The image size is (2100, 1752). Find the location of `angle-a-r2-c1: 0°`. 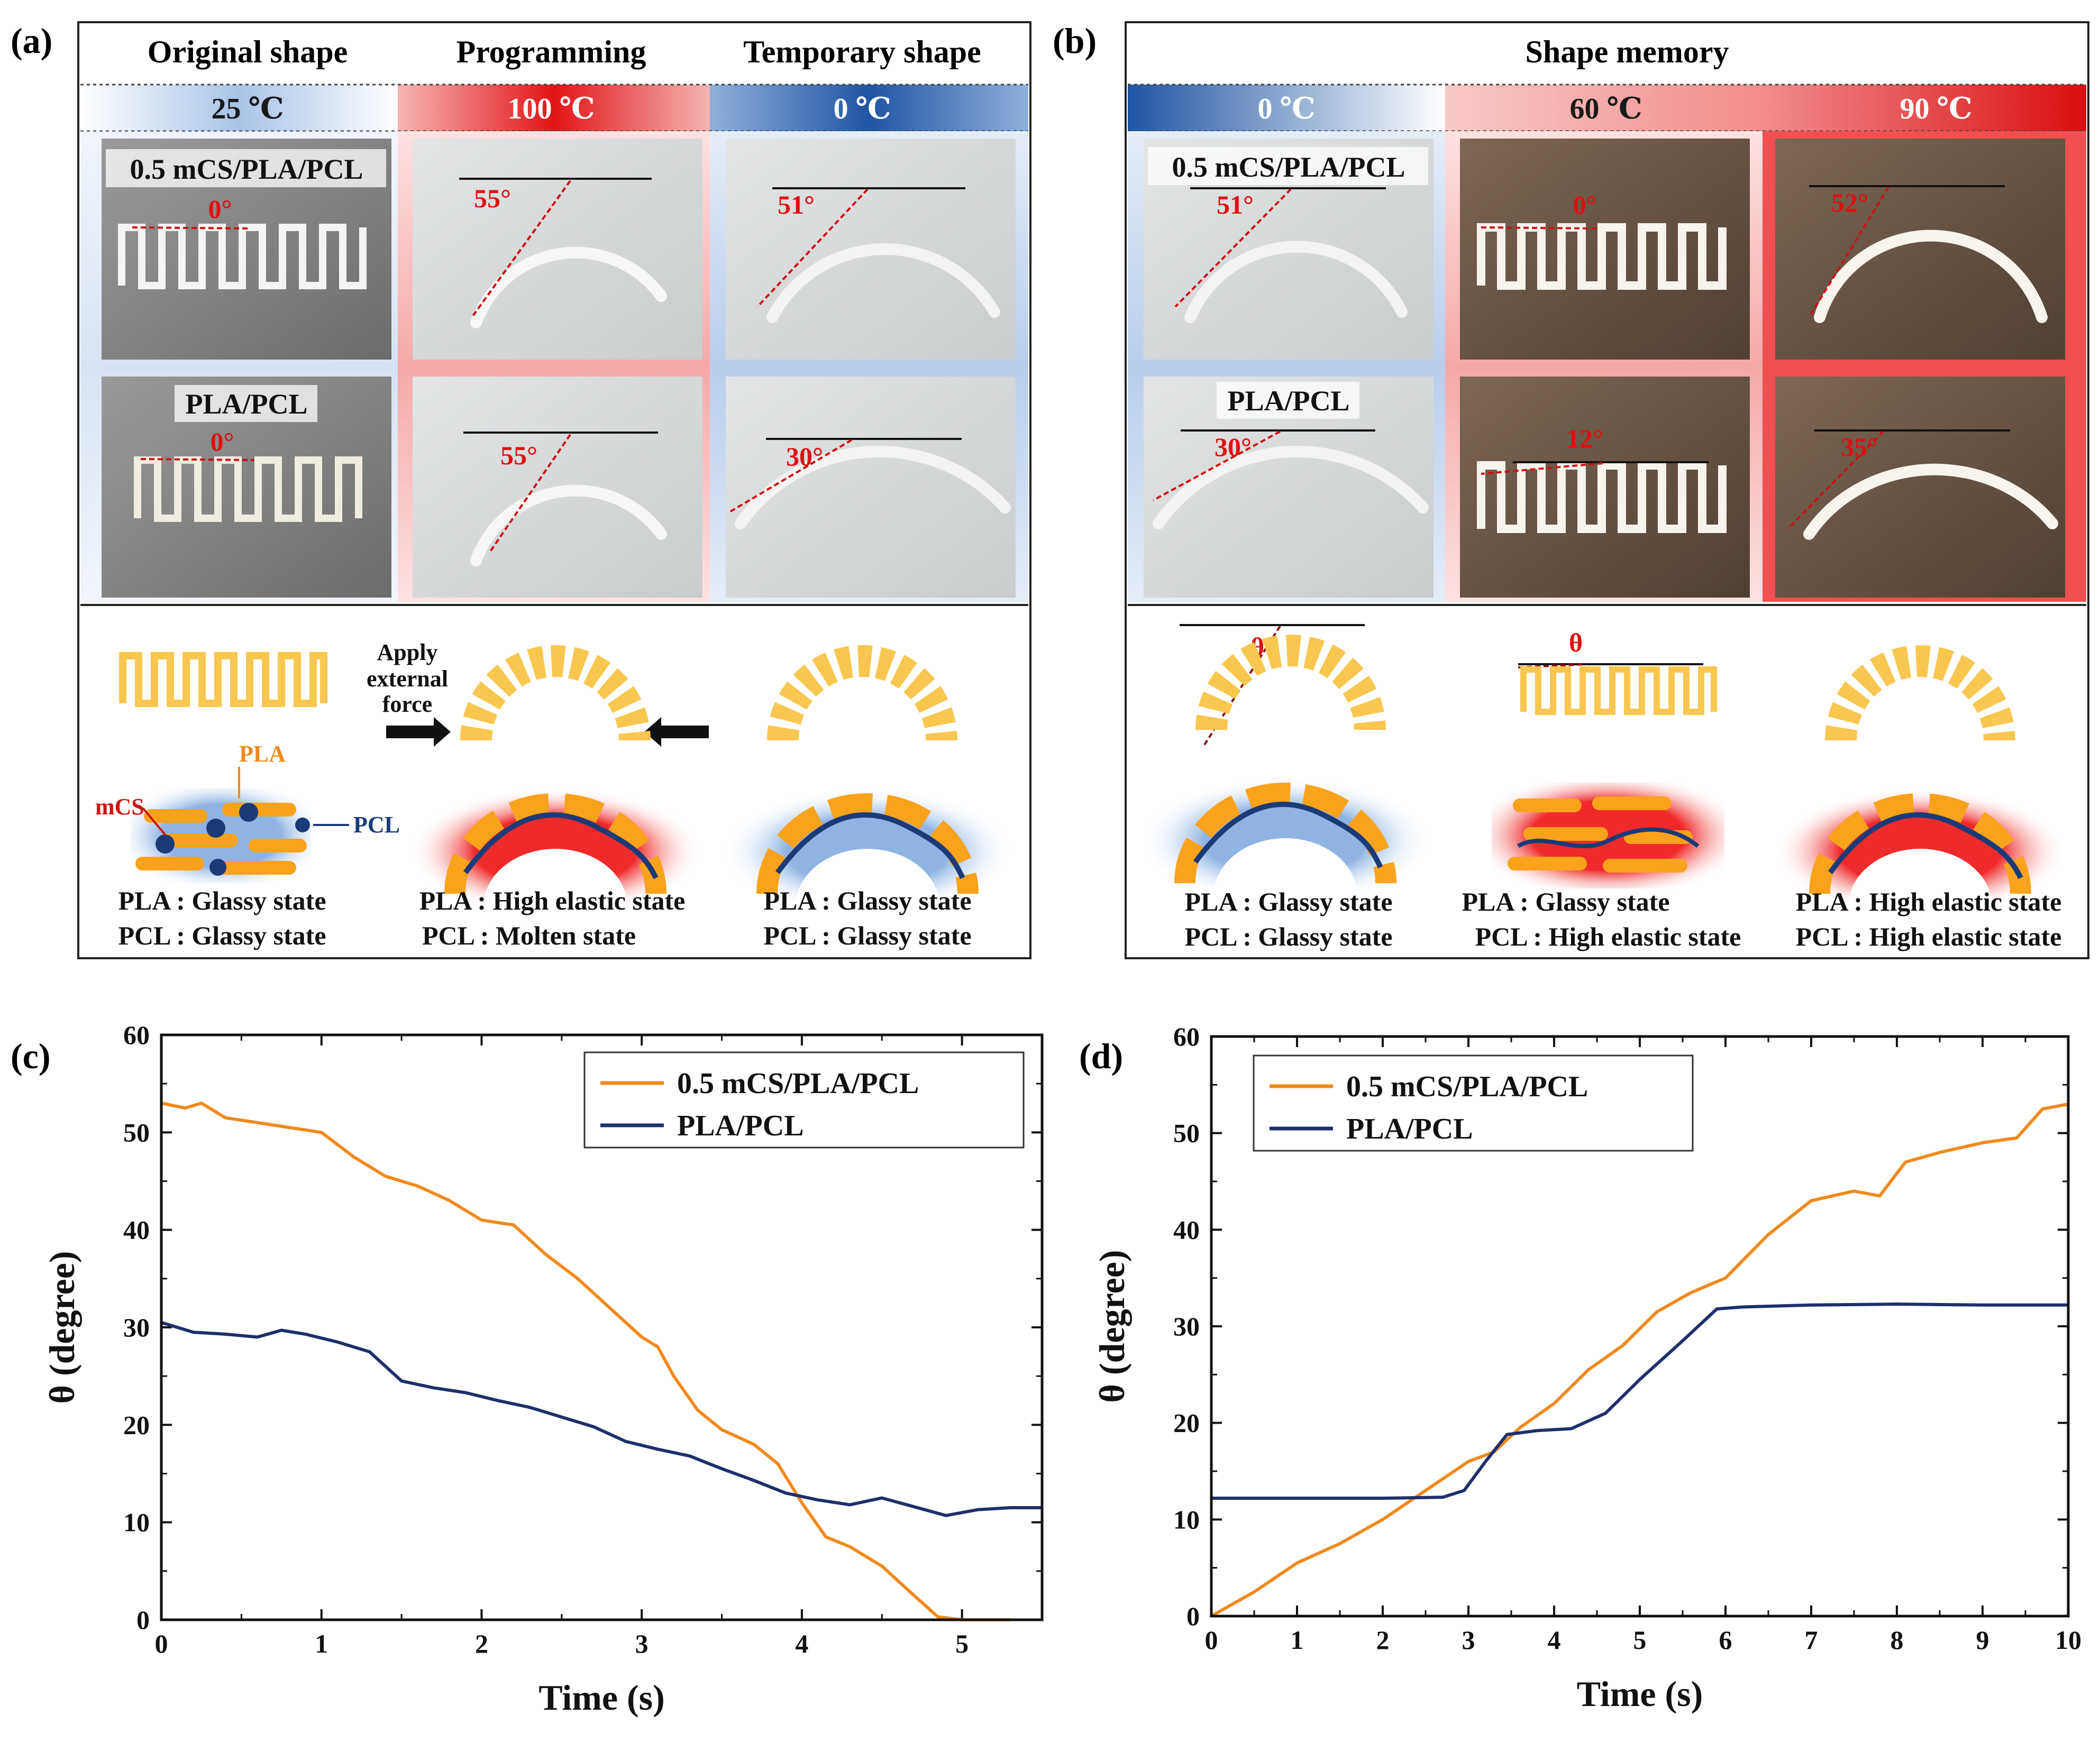

angle-a-r2-c1: 0° is located at coordinates (222, 441).